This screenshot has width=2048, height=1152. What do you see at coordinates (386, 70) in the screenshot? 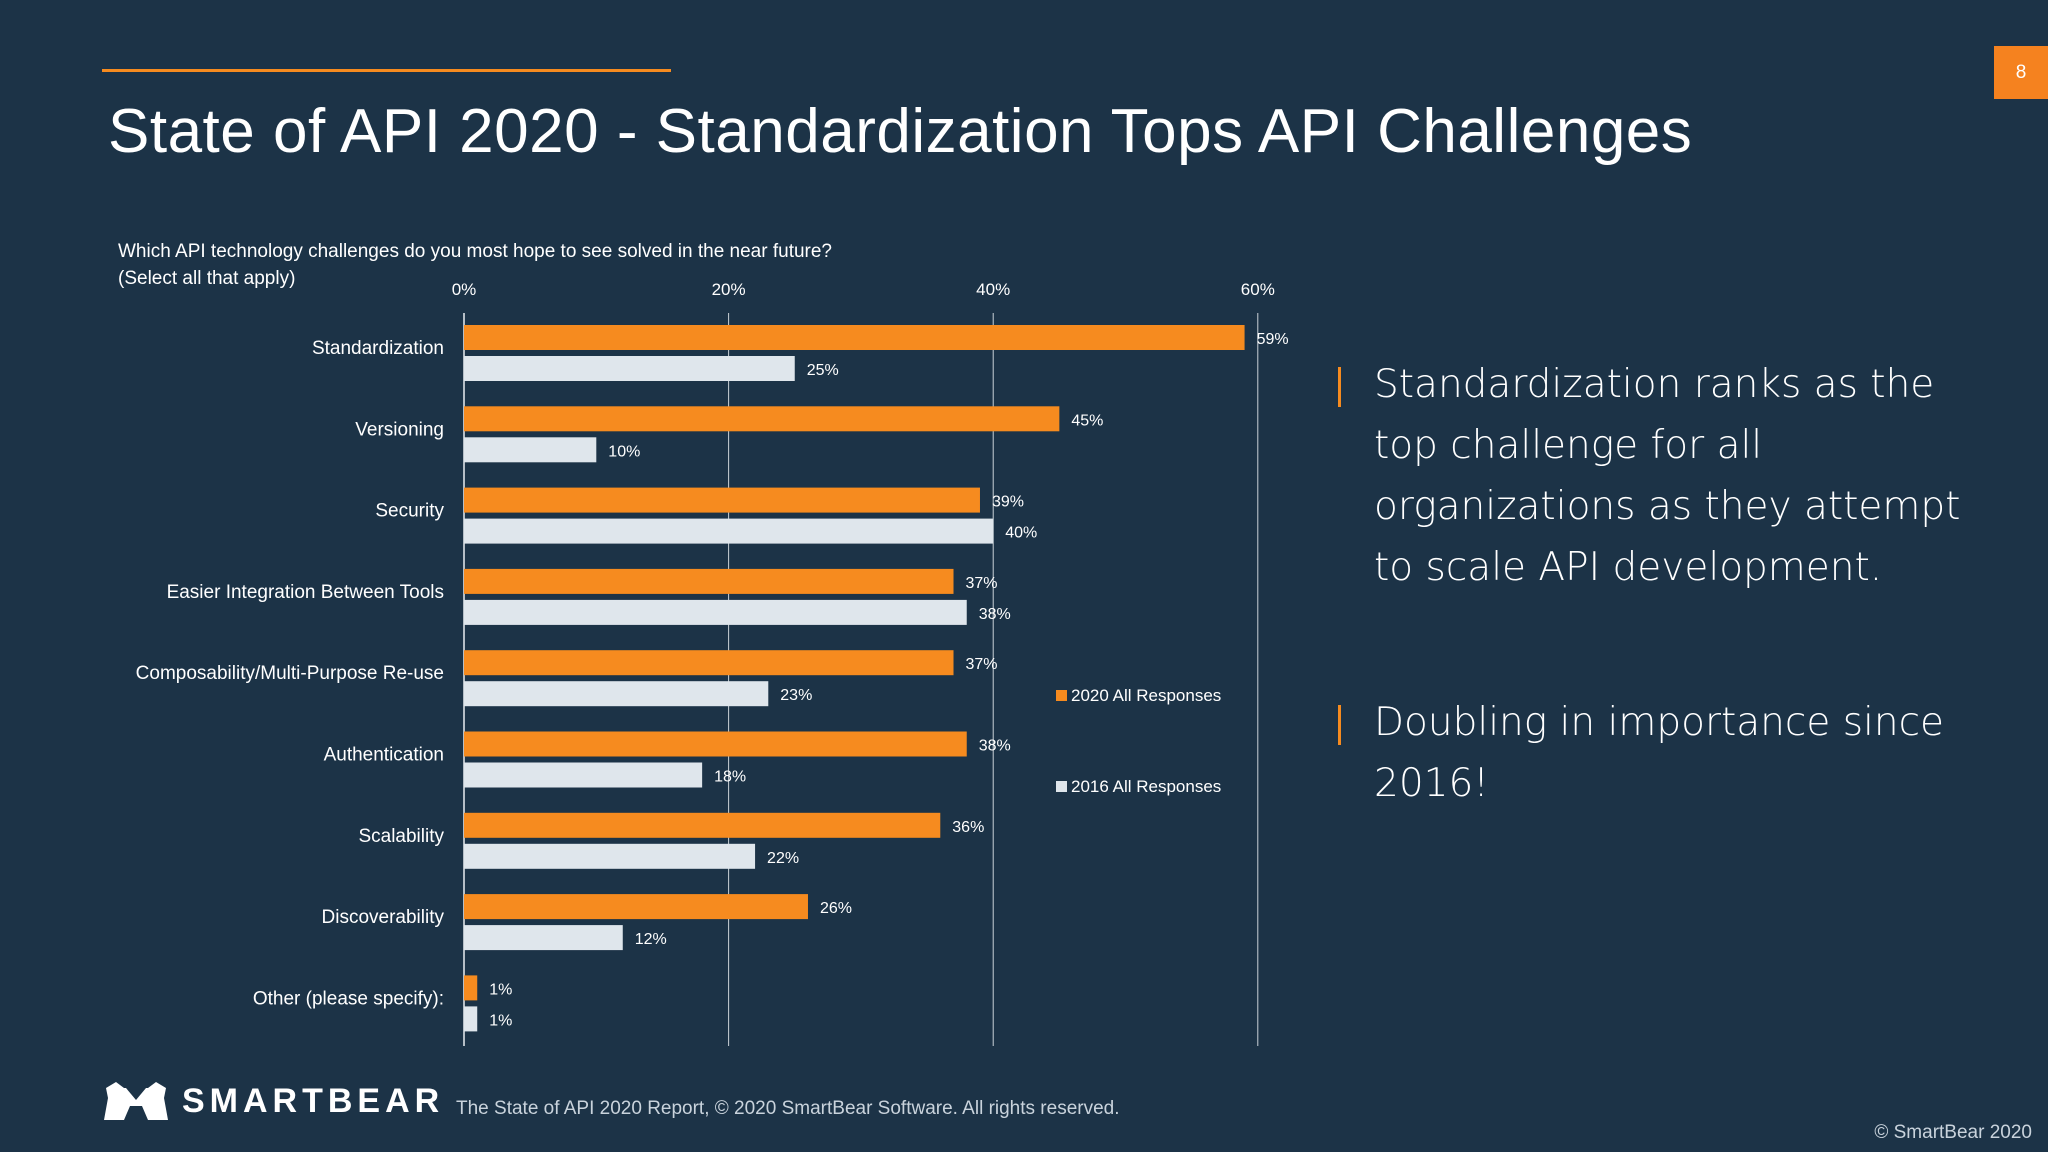
I see `title-accent-line` at bounding box center [386, 70].